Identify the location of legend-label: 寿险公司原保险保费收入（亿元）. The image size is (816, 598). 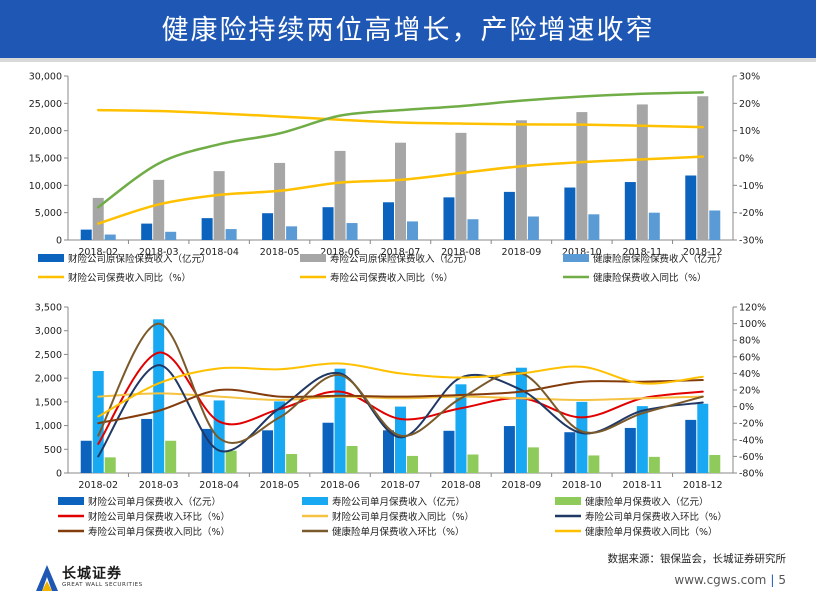
(401, 259).